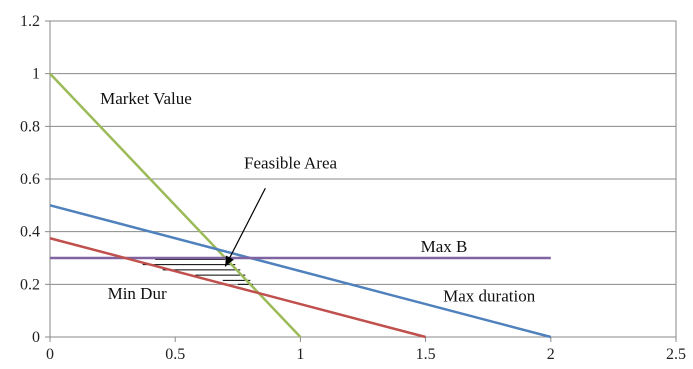 The height and width of the screenshot is (369, 693). I want to click on annotation-min-dur: Min Dur, so click(137, 293).